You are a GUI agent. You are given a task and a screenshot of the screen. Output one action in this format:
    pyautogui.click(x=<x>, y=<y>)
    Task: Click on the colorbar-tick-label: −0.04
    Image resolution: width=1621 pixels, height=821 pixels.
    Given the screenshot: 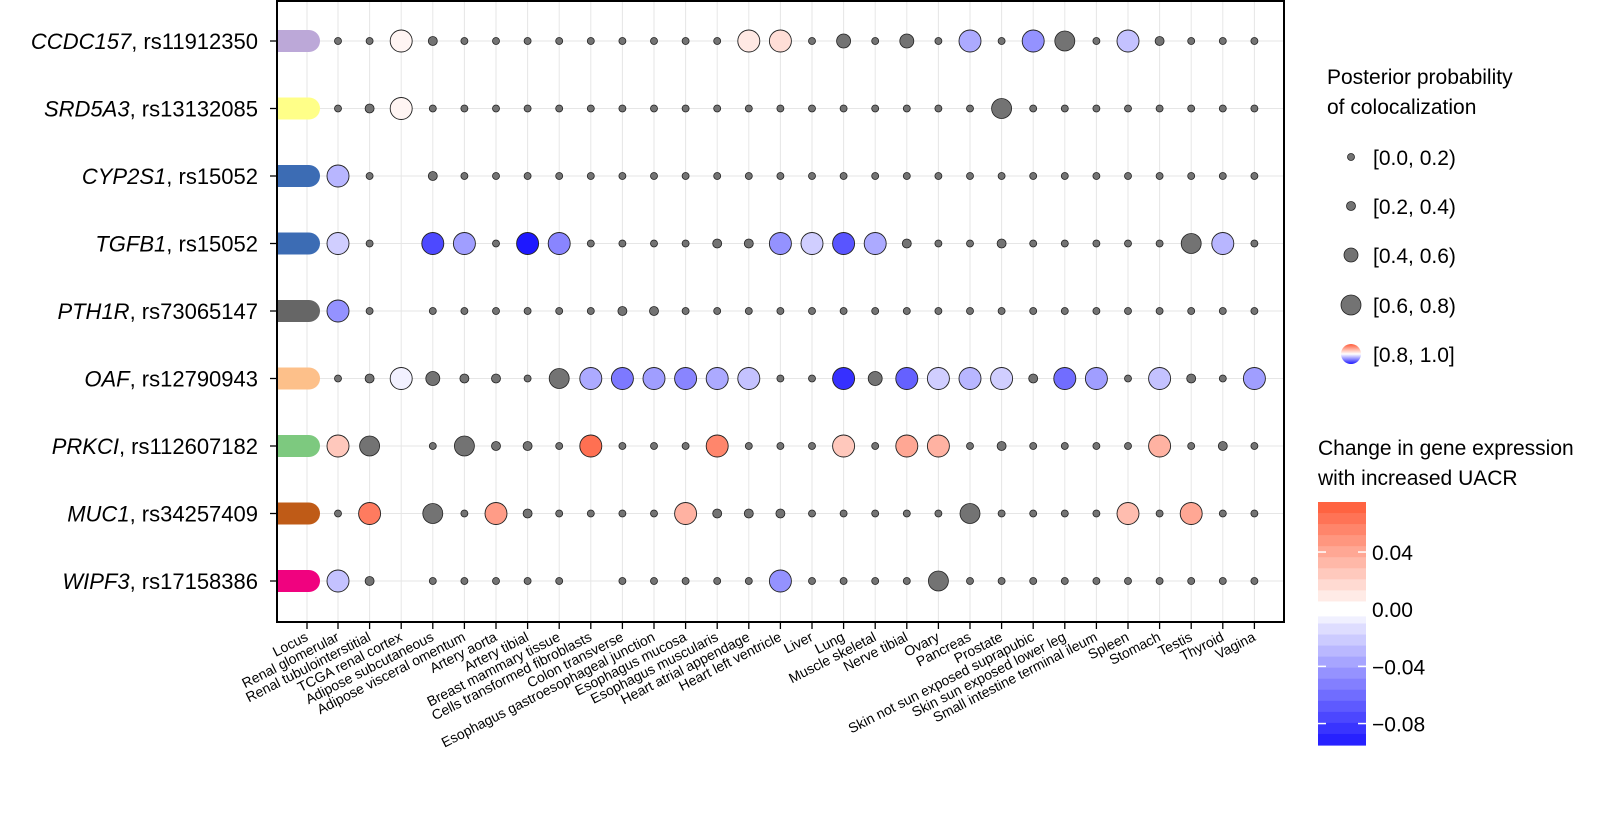 What is the action you would take?
    pyautogui.click(x=1398, y=667)
    